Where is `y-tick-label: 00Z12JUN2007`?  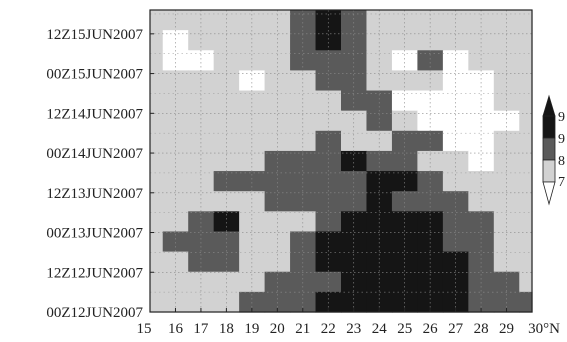
y-tick-label: 00Z12JUN2007 is located at coordinates (94, 313).